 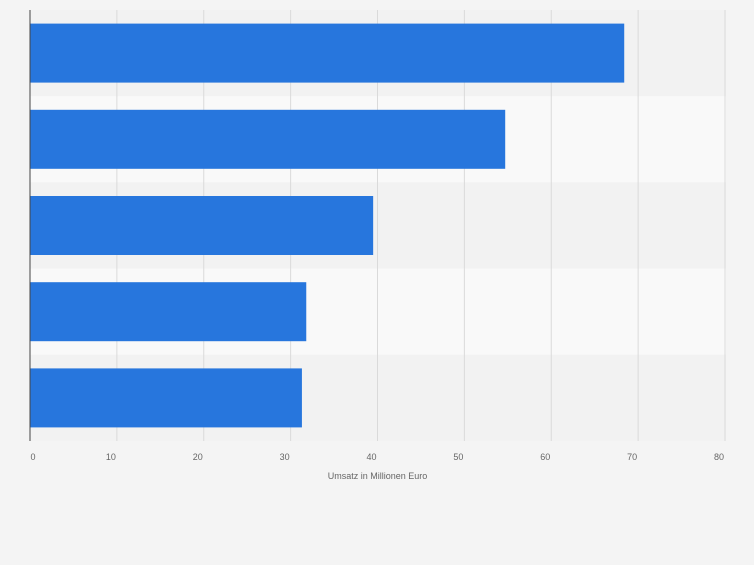 I want to click on x-tick-label: 0, so click(x=32, y=457).